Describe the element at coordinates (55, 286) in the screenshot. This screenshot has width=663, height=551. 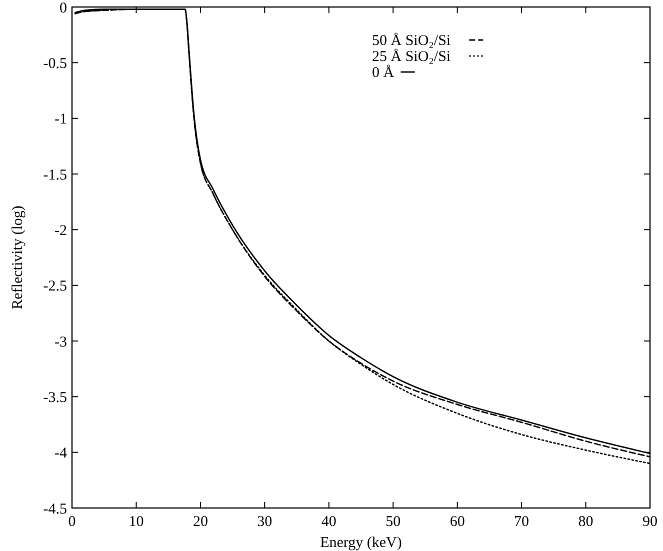
I see `y-tick-label: -2.5` at that location.